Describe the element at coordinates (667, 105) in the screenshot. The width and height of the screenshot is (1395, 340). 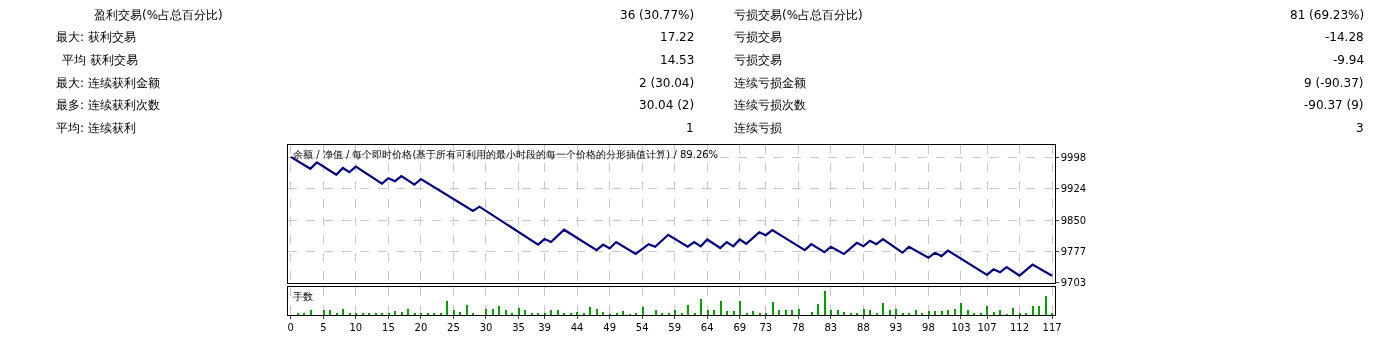
I see `text: 30.04 (2)` at that location.